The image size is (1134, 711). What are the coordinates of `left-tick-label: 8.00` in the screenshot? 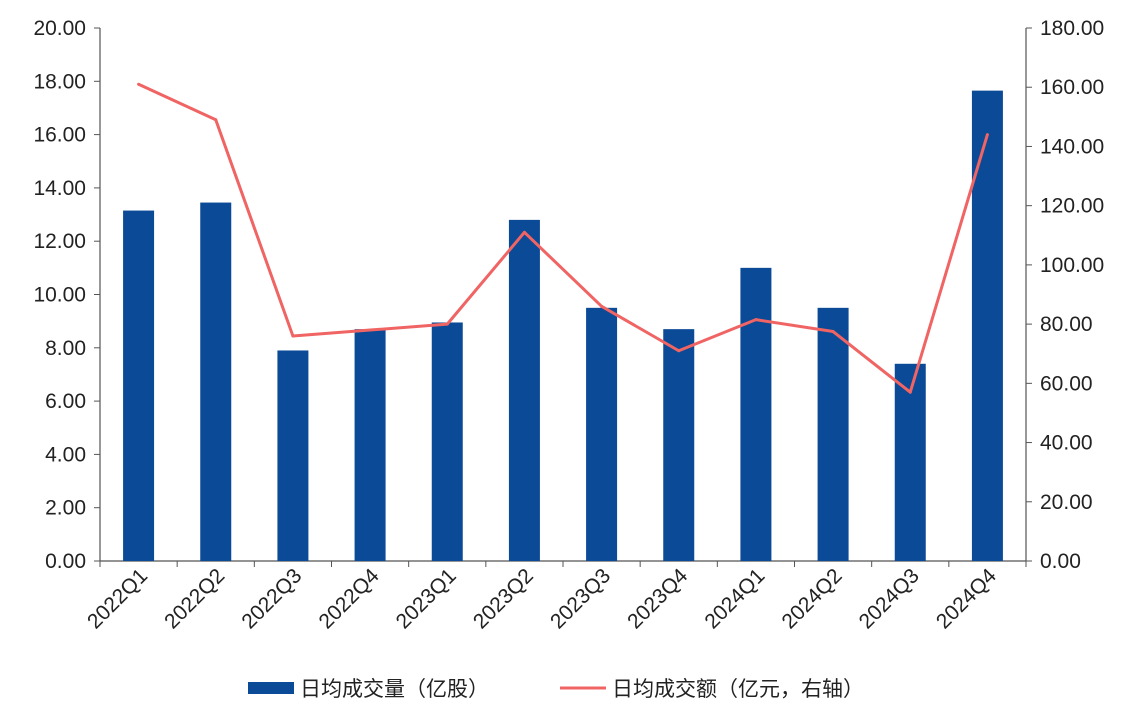 It's located at (65, 348).